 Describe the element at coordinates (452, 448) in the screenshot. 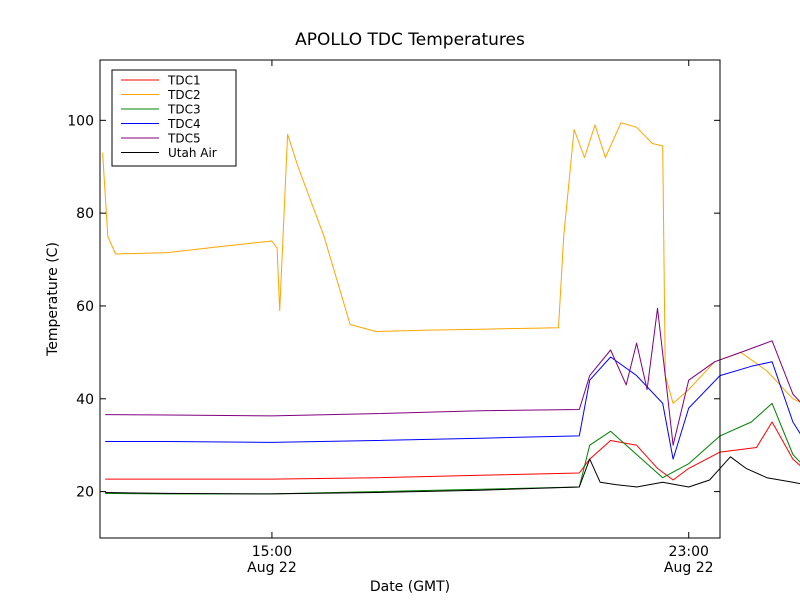

I see `series-line-tdc3` at that location.